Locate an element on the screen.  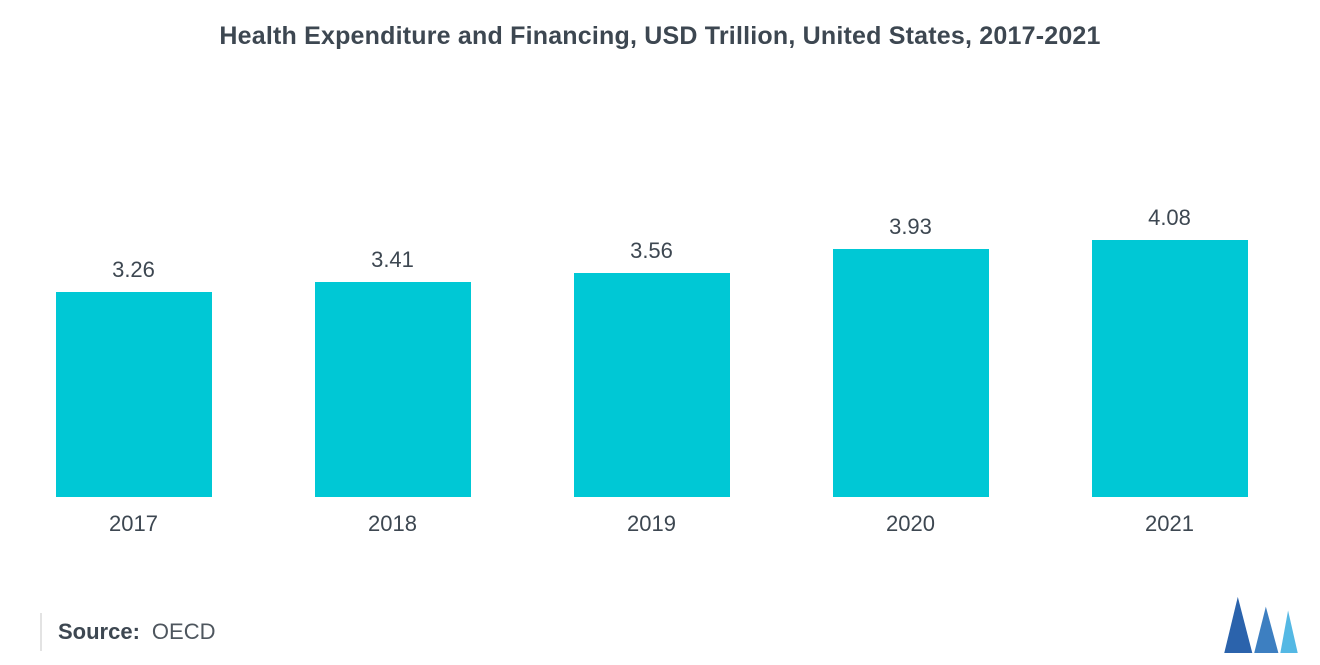
x-tick-label: 2017 is located at coordinates (133, 523).